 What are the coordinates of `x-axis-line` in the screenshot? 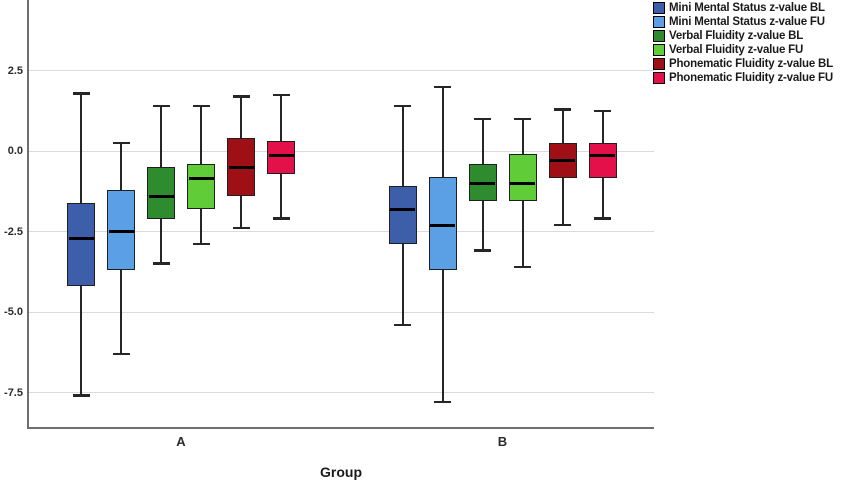 It's located at (340, 428).